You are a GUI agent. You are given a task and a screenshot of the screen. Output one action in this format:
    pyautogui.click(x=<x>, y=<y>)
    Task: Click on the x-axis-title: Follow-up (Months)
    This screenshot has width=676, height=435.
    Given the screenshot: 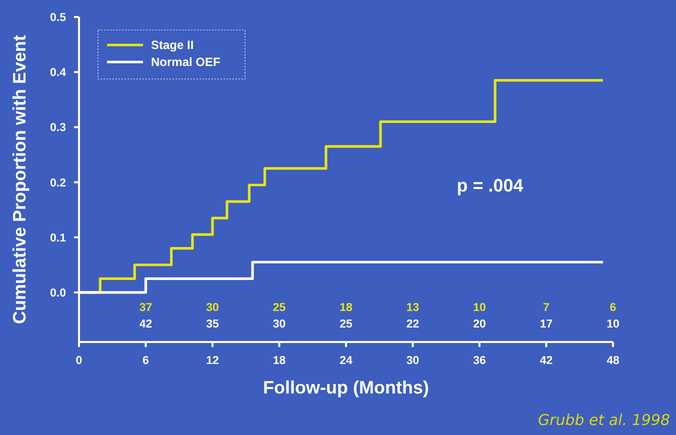 What is the action you would take?
    pyautogui.click(x=346, y=387)
    